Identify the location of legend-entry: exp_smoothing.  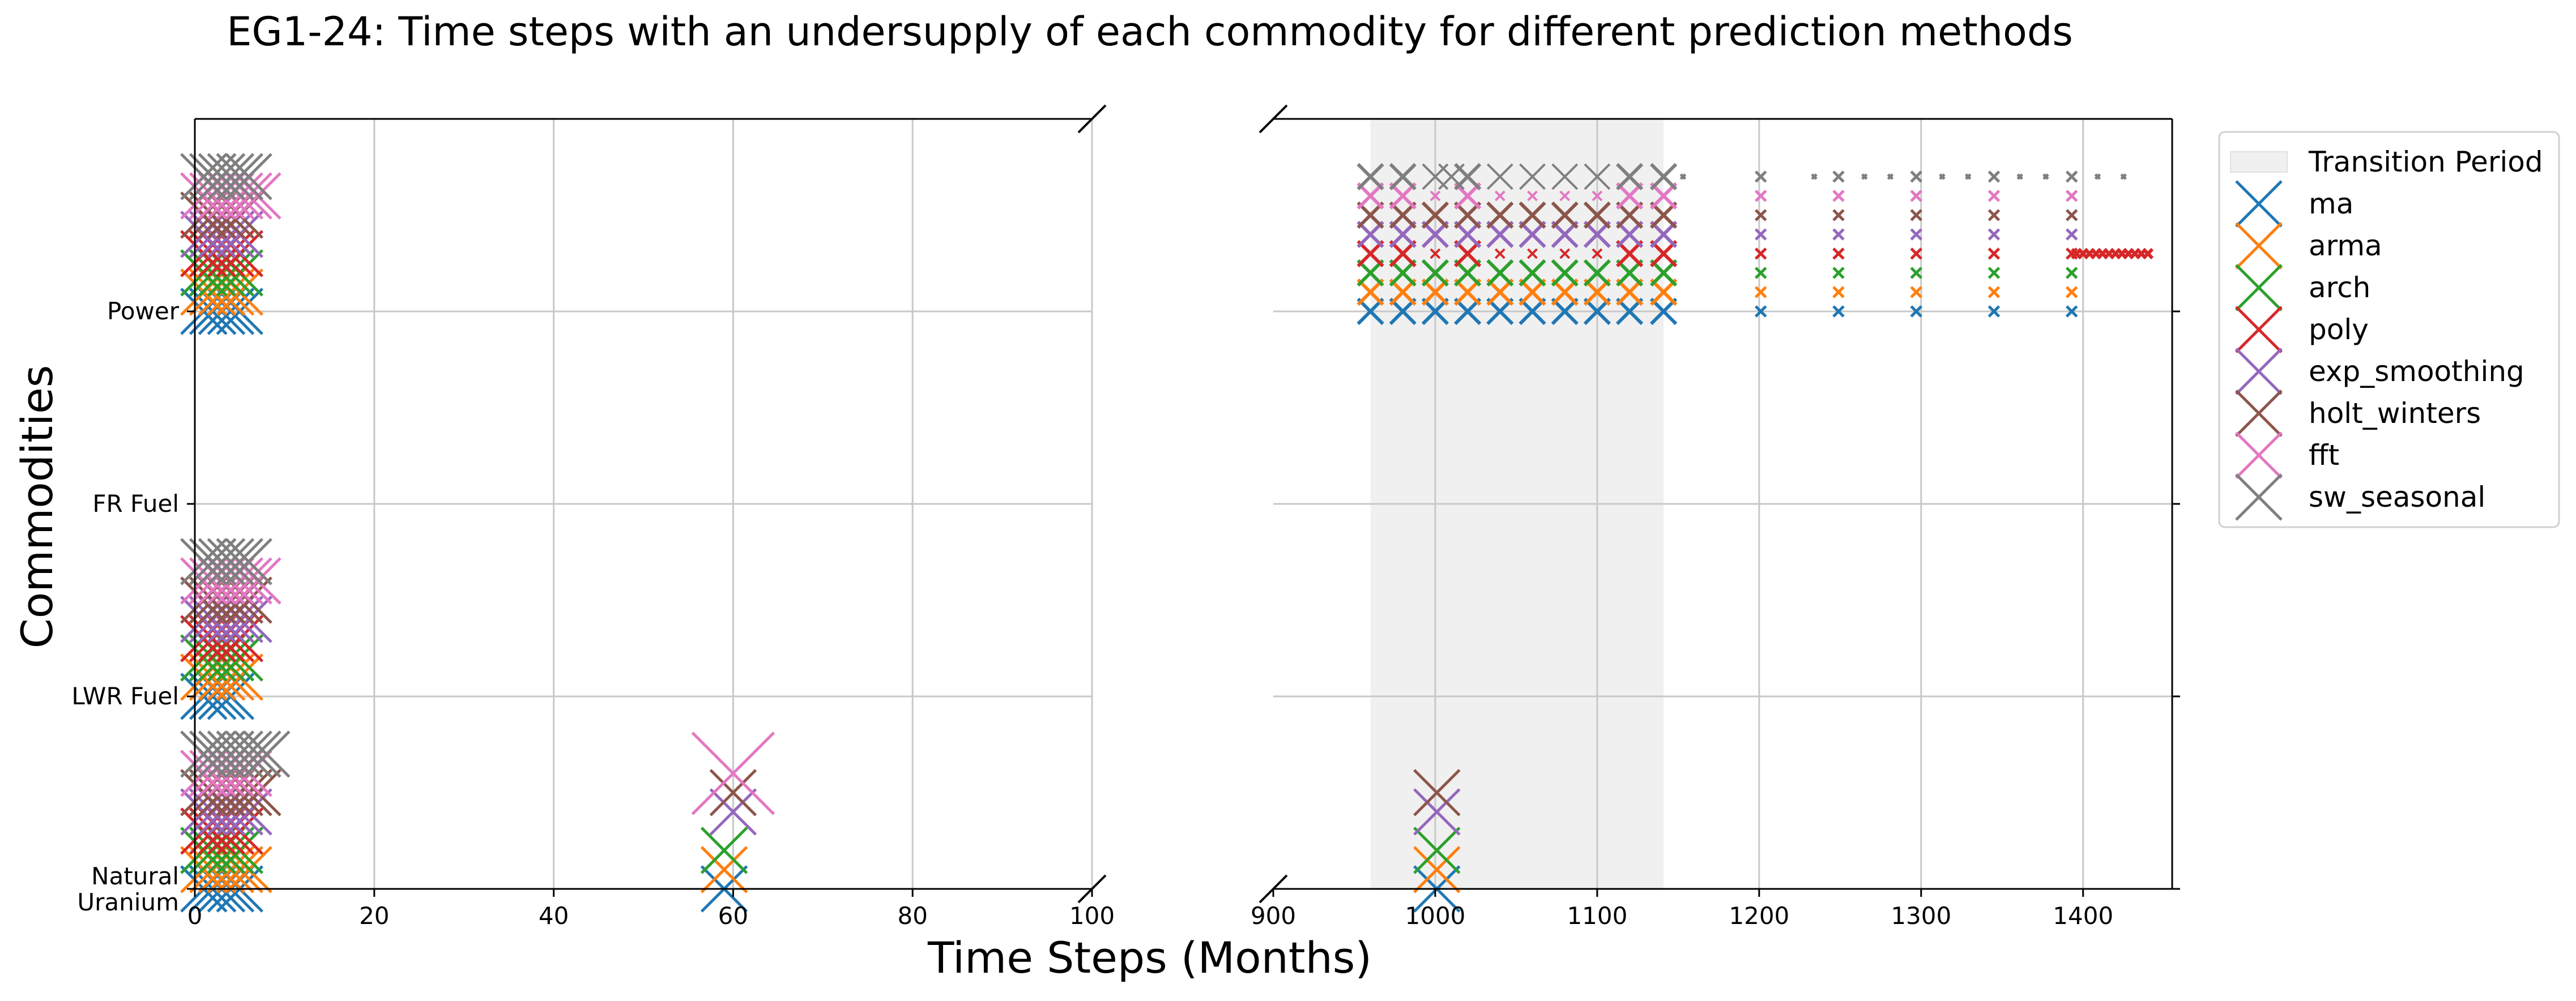
(2379, 371).